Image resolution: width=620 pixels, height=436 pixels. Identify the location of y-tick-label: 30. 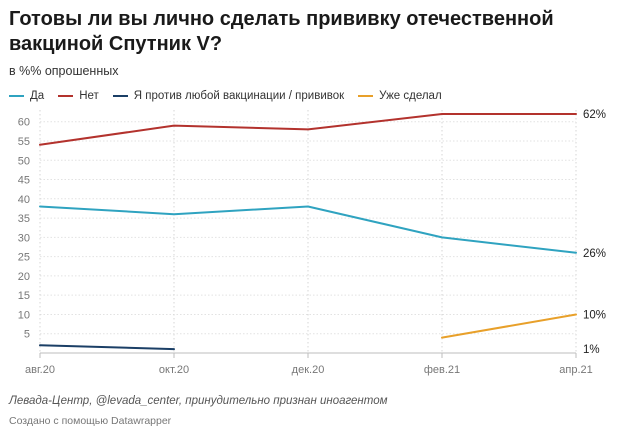
(24, 238).